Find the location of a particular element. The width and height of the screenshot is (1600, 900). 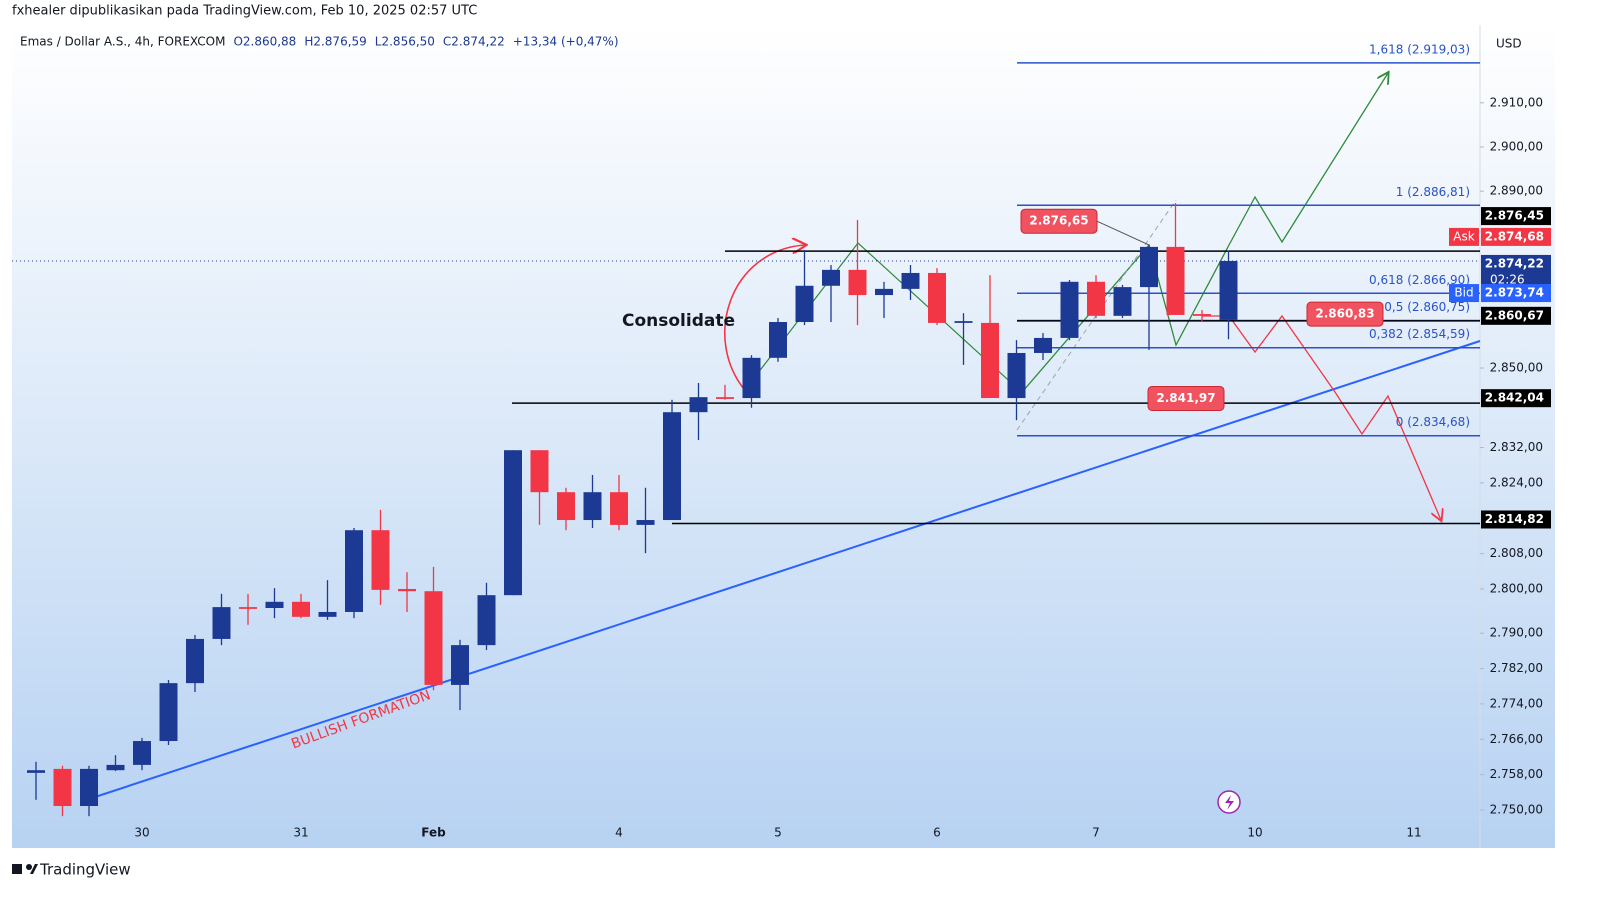

y-tick-label: 2.766,00 is located at coordinates (1516, 739).